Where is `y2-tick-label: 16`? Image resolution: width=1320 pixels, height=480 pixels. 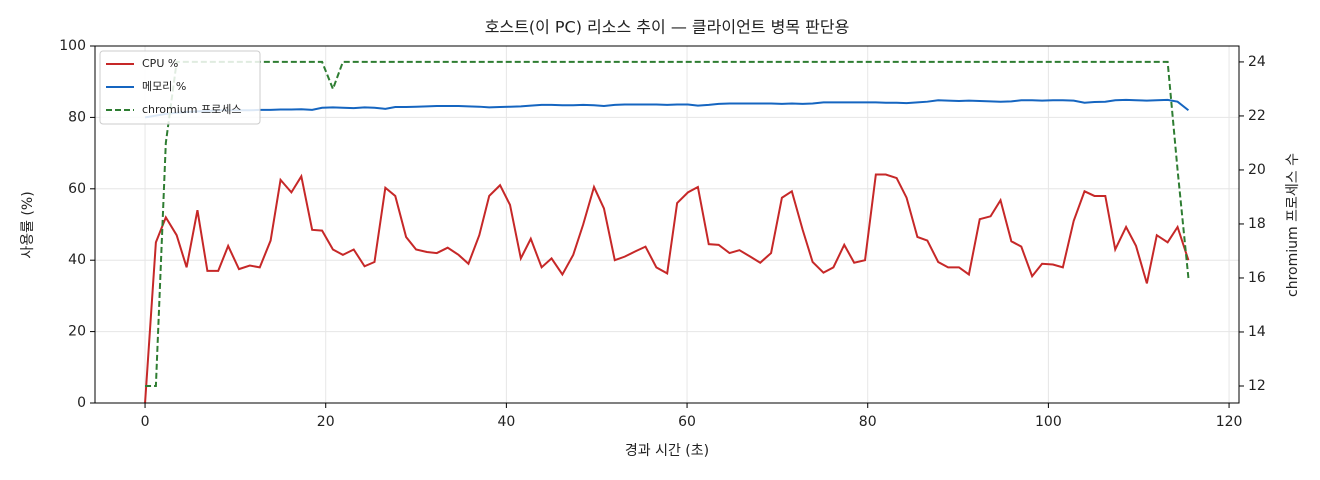 y2-tick-label: 16 is located at coordinates (1257, 278).